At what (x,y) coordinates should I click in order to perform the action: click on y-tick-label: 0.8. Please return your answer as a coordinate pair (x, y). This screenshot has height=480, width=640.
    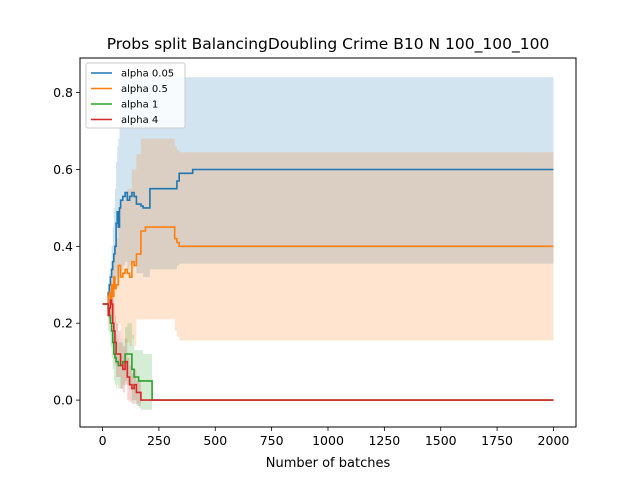
    Looking at the image, I should click on (63, 92).